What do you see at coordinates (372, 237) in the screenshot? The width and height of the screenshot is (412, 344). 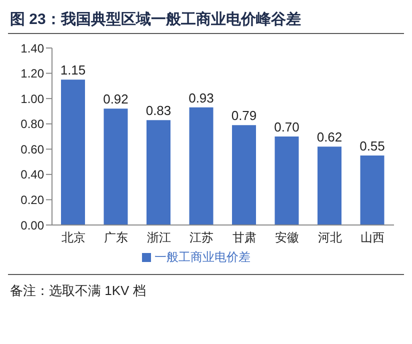 I see `x-tick-label: 山西` at bounding box center [372, 237].